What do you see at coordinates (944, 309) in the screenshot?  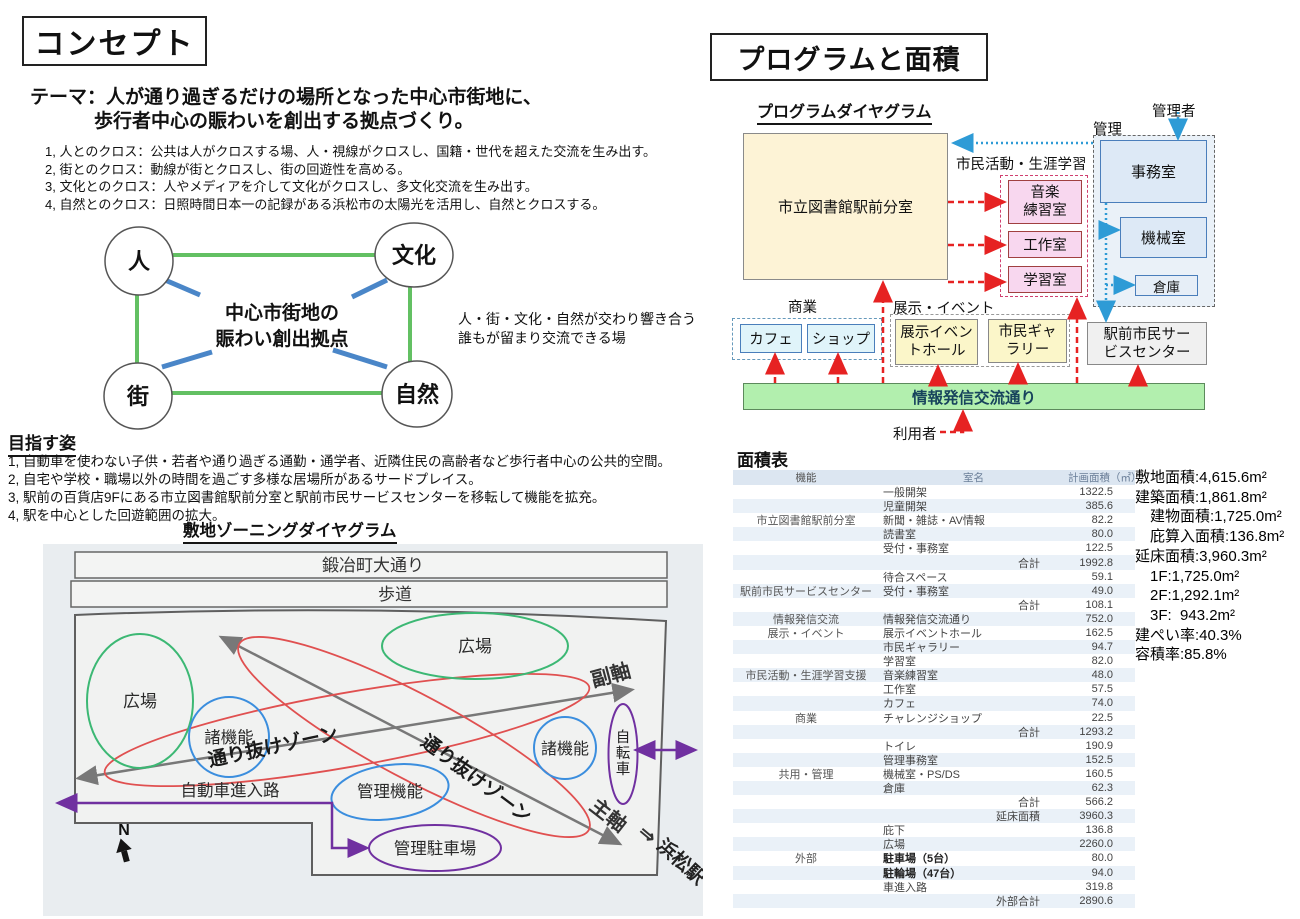 I see `exhibit-group-label: 展示・イベント` at bounding box center [944, 309].